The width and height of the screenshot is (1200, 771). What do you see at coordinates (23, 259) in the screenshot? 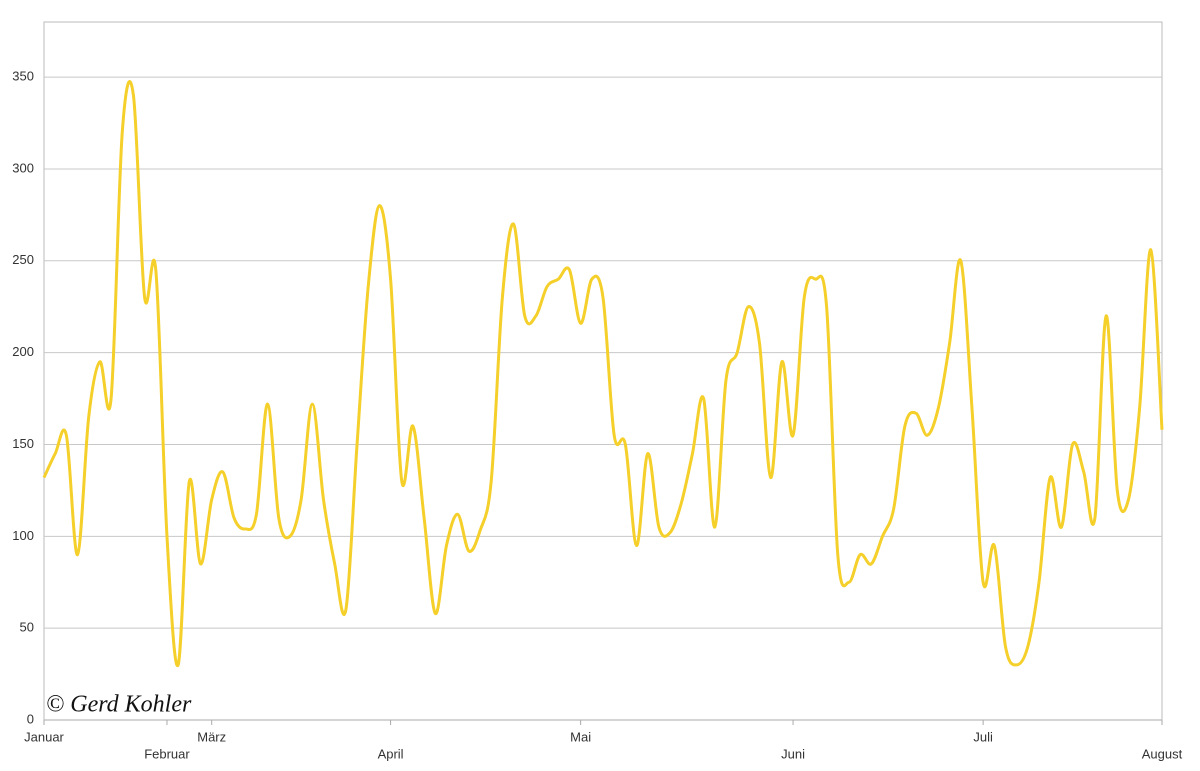
I see `y-tick-label: 250` at bounding box center [23, 259].